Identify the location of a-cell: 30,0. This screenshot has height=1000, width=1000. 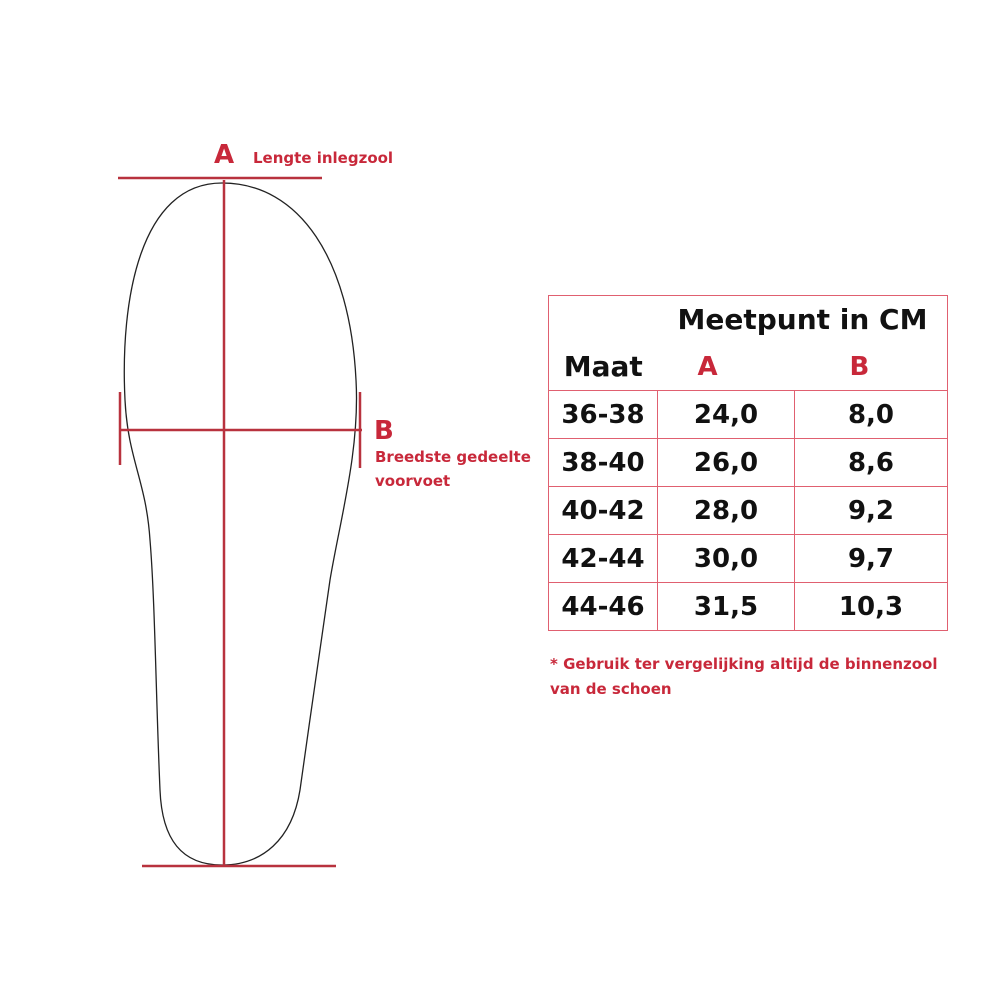
(726, 558).